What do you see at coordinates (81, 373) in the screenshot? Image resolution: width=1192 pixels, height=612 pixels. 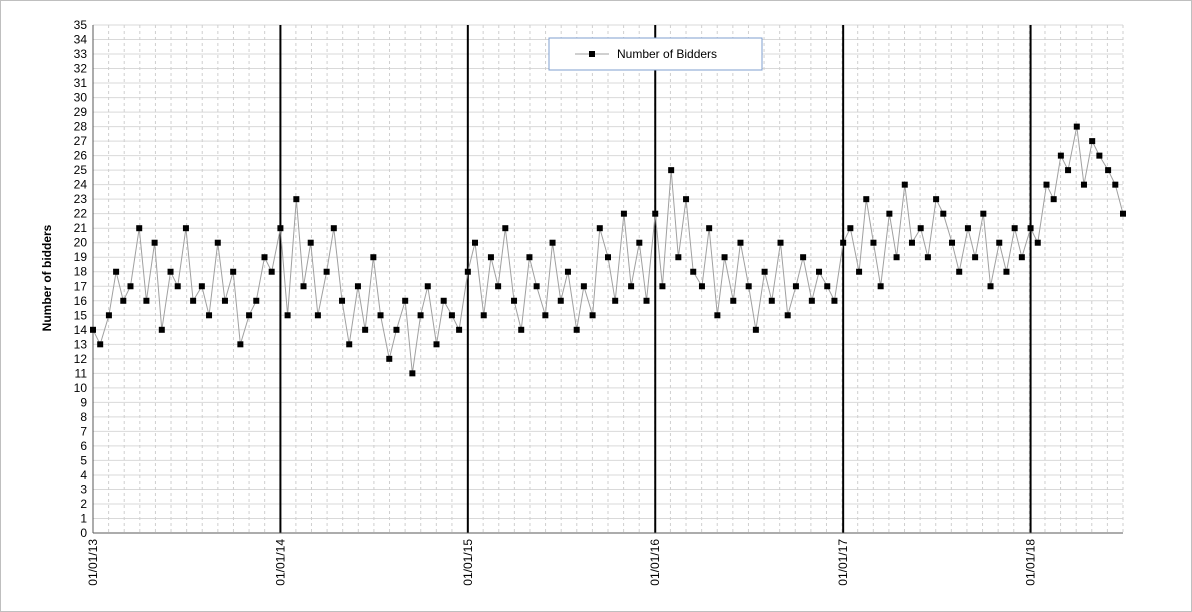 I see `y-tick-label: 11` at bounding box center [81, 373].